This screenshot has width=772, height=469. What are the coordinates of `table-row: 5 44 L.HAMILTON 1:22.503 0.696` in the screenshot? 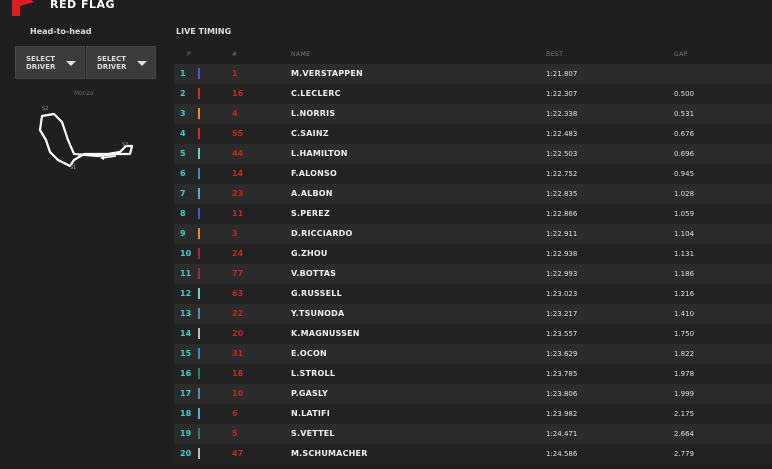 It's located at (473, 154).